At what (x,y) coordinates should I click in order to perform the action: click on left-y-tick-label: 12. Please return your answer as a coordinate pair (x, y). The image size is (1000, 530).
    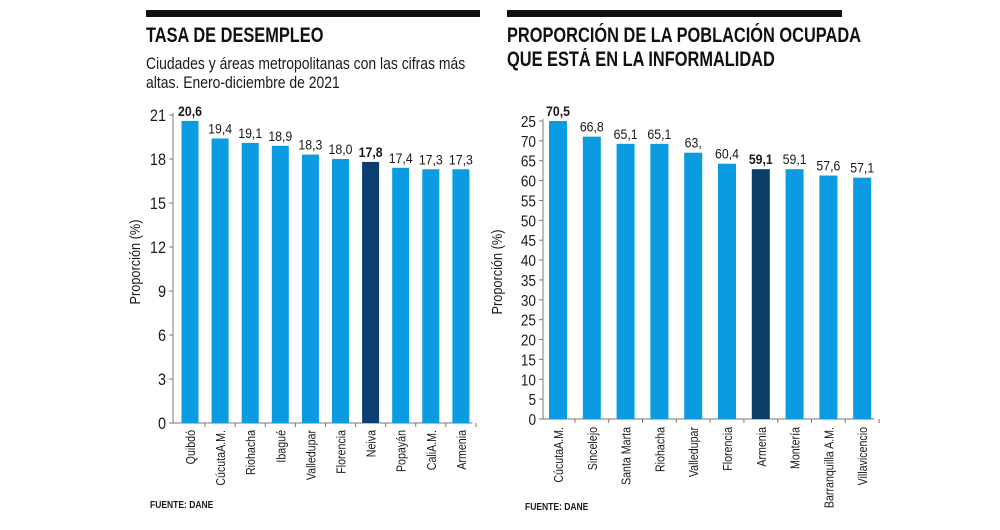
    Looking at the image, I should click on (158, 248).